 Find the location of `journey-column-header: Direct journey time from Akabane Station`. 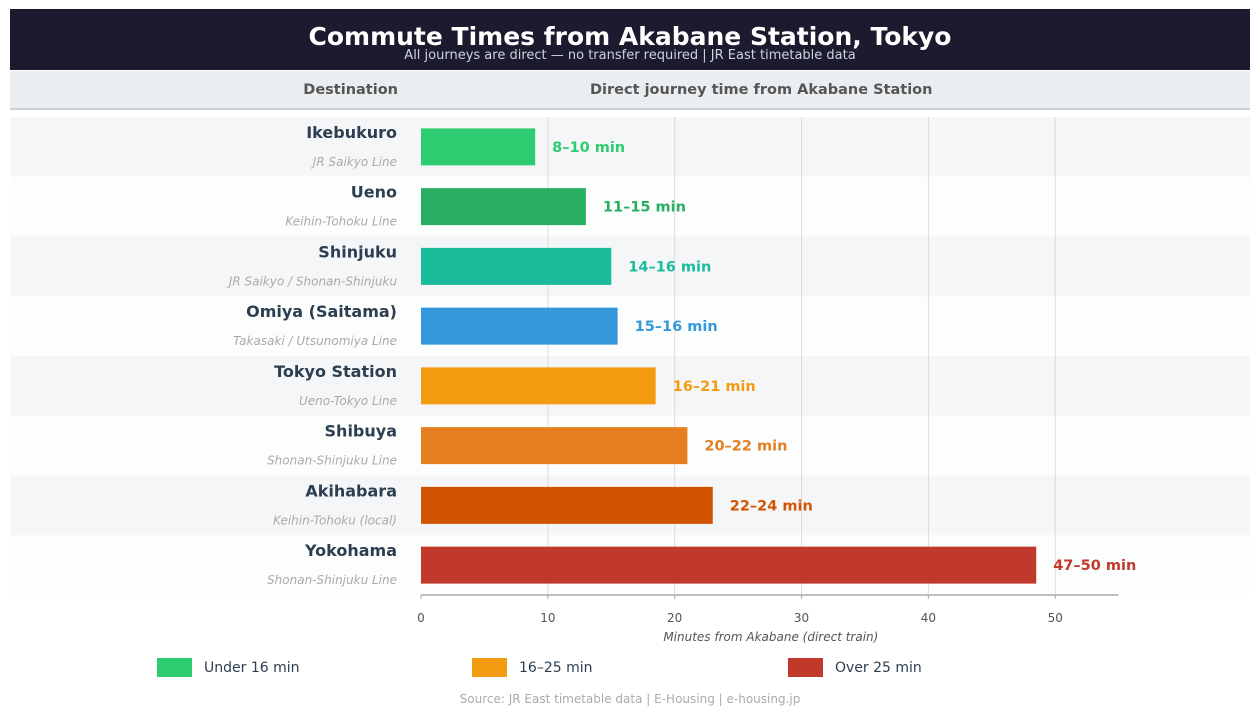

journey-column-header: Direct journey time from Akabane Station is located at coordinates (761, 90).